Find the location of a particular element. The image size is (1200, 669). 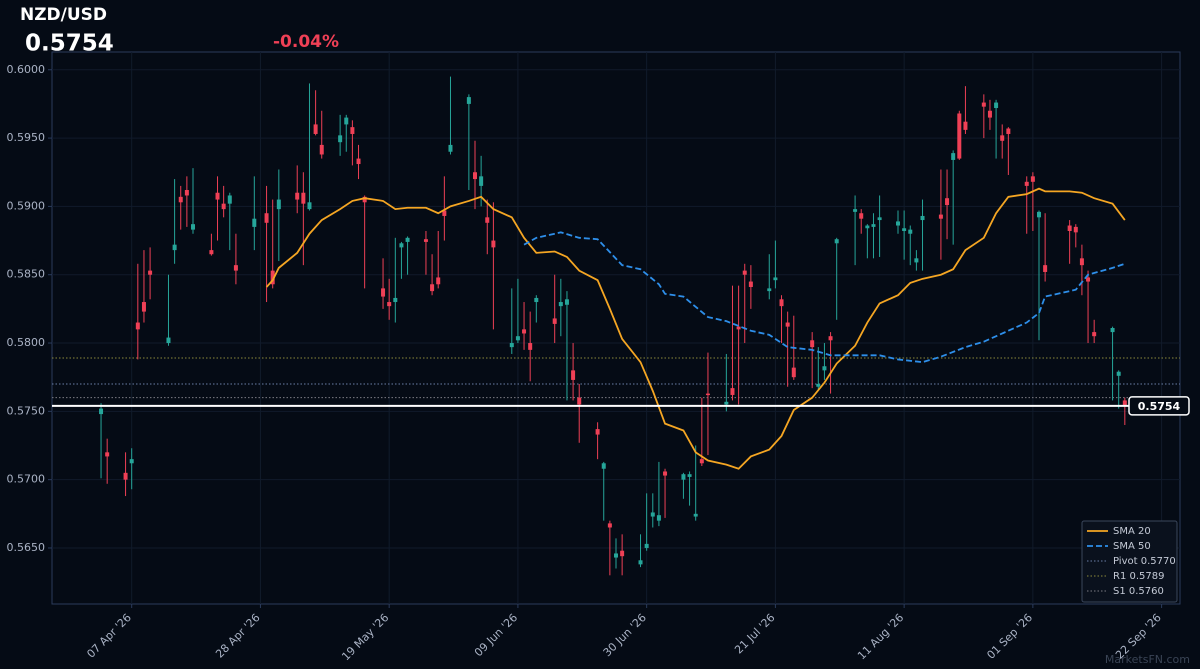

legend-label: SMA 50 is located at coordinates (1132, 546).